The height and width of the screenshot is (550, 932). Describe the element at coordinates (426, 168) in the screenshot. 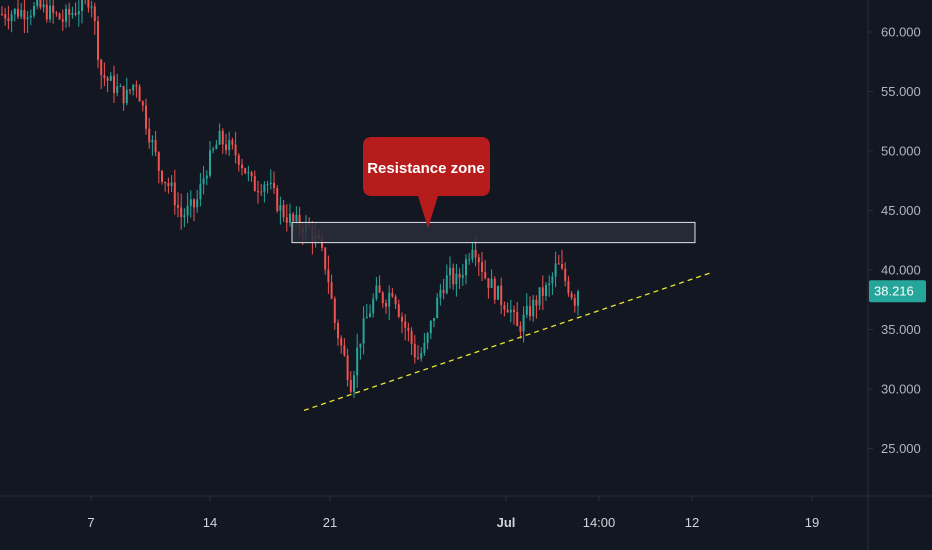

I see `callout-text: Resistance zone` at that location.